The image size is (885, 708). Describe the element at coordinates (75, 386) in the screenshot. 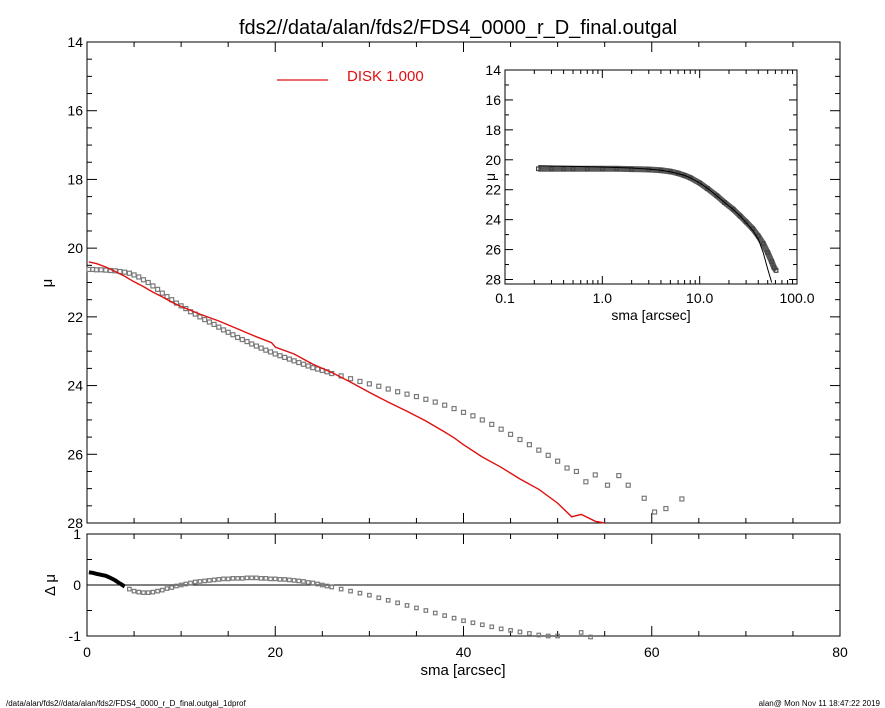

I see `main-y-tick-label: 24` at that location.